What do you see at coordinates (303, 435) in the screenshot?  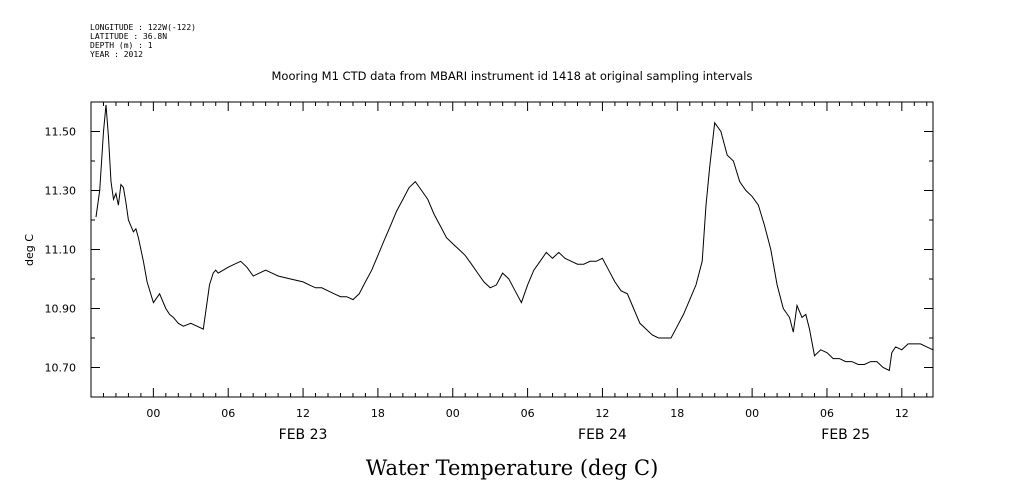 I see `date-label: FEB 23` at bounding box center [303, 435].